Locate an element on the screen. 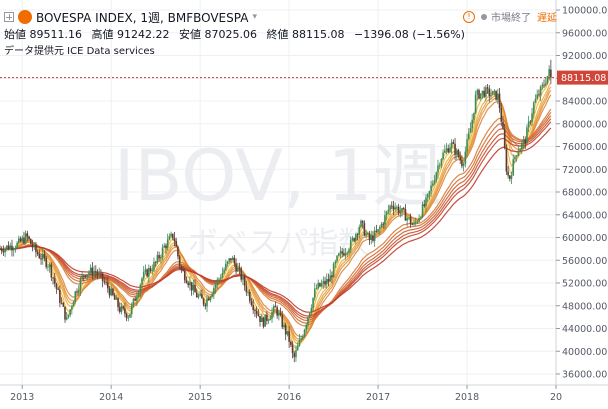 This screenshot has height=409, width=608. delay-badge: 遅延 is located at coordinates (547, 18).